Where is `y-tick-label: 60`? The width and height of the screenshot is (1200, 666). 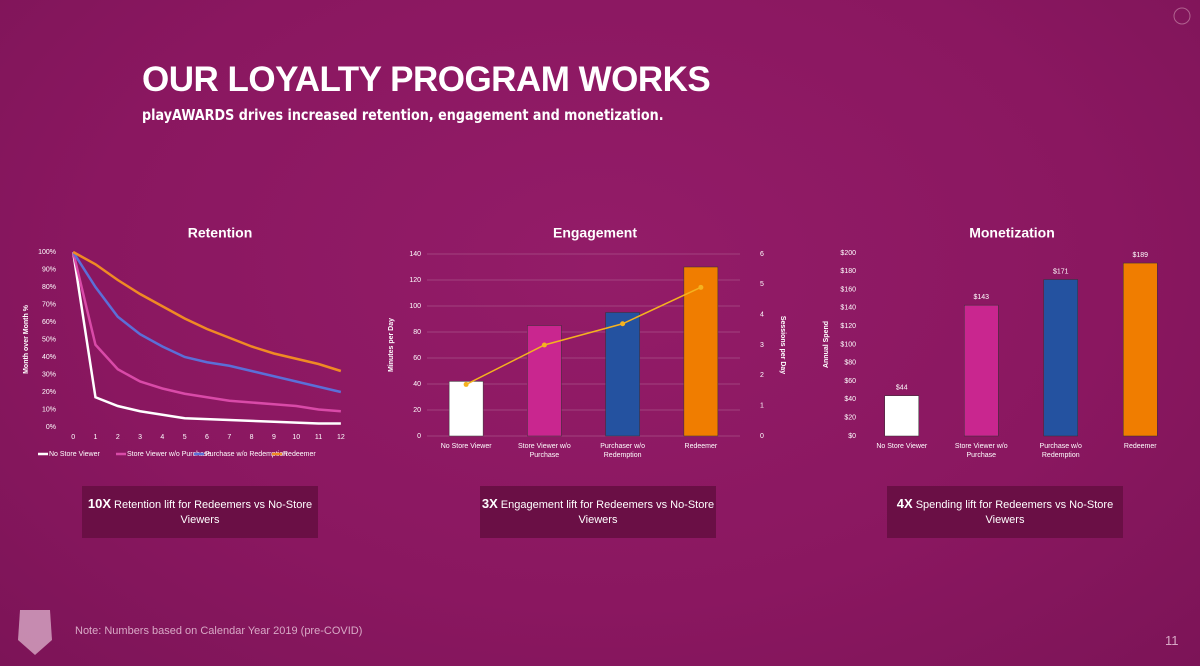 y-tick-label: 60 is located at coordinates (417, 358).